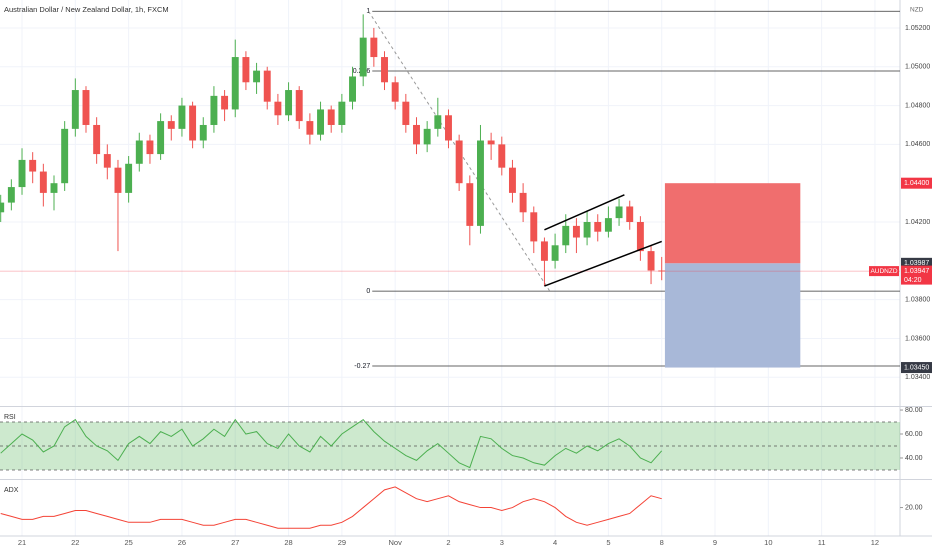 The image size is (932, 550). I want to click on x-tick-label: 11, so click(822, 542).